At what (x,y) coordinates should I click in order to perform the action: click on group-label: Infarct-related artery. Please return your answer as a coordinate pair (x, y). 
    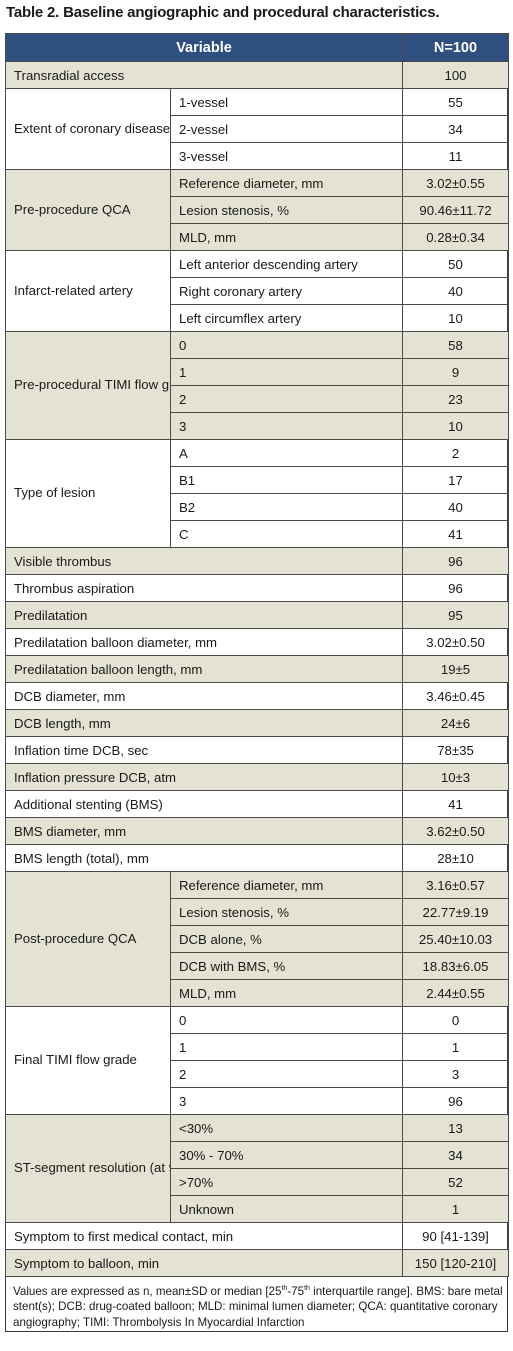
    Looking at the image, I should click on (88, 291).